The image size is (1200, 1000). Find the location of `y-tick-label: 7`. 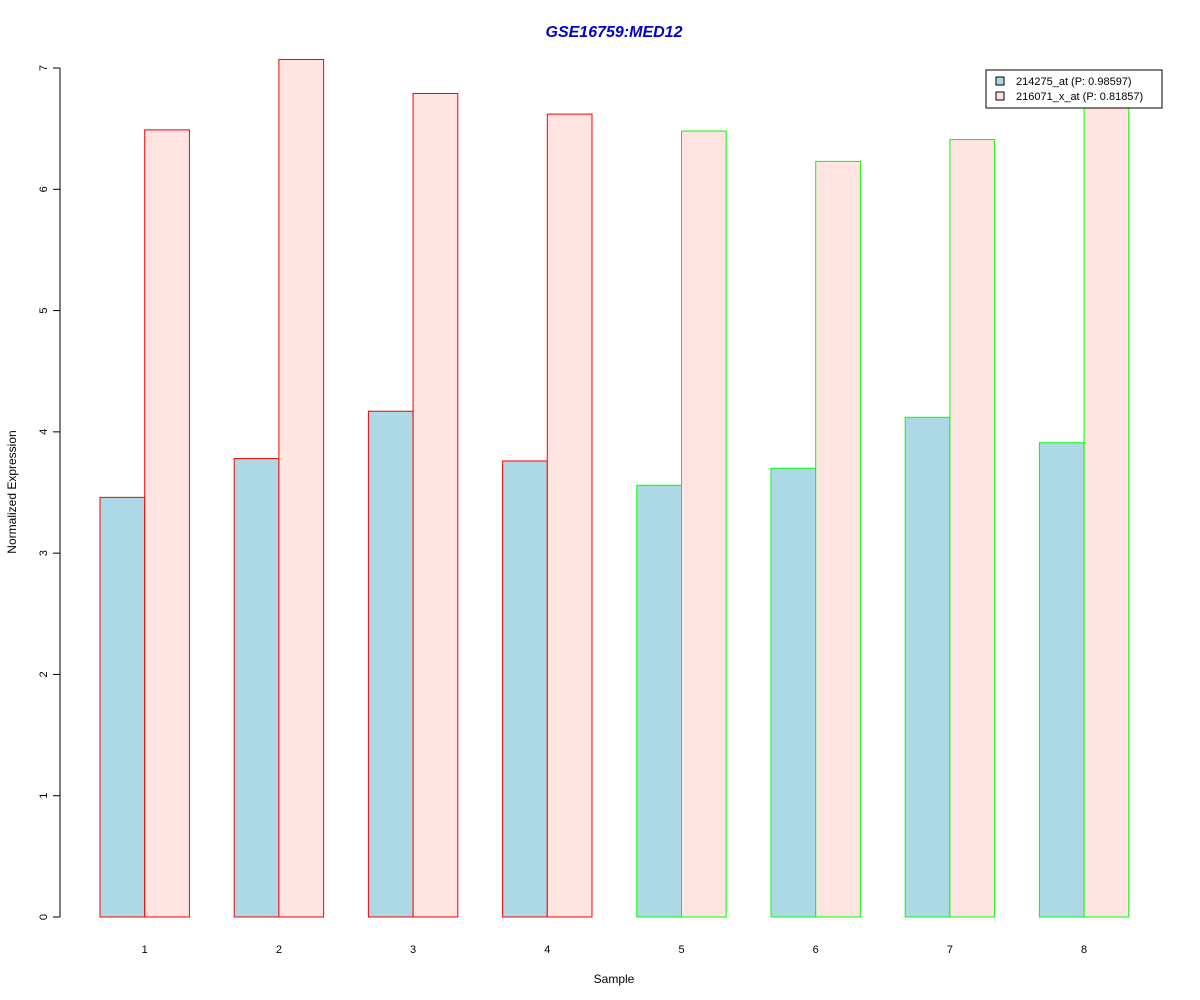

y-tick-label: 7 is located at coordinates (44, 68).